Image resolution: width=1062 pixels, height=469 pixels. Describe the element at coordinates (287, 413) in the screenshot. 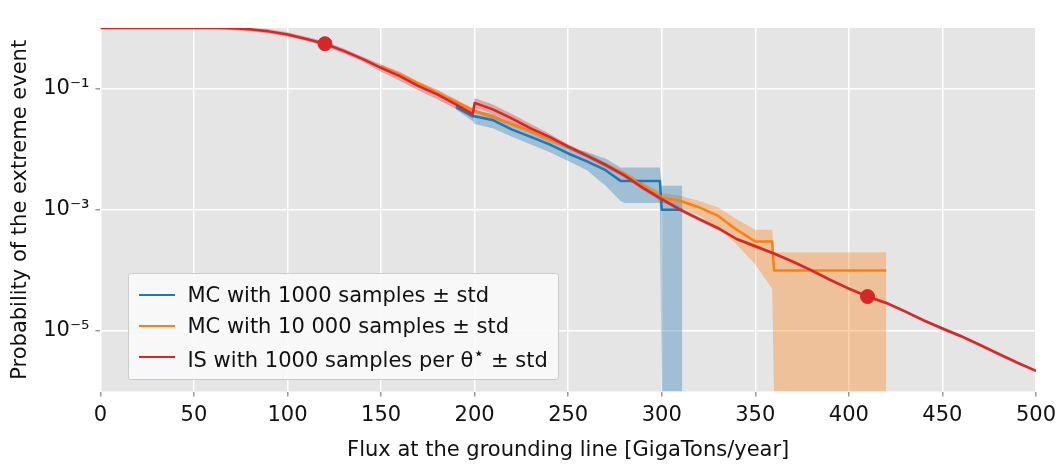

I see `x-tick-label: 100` at that location.